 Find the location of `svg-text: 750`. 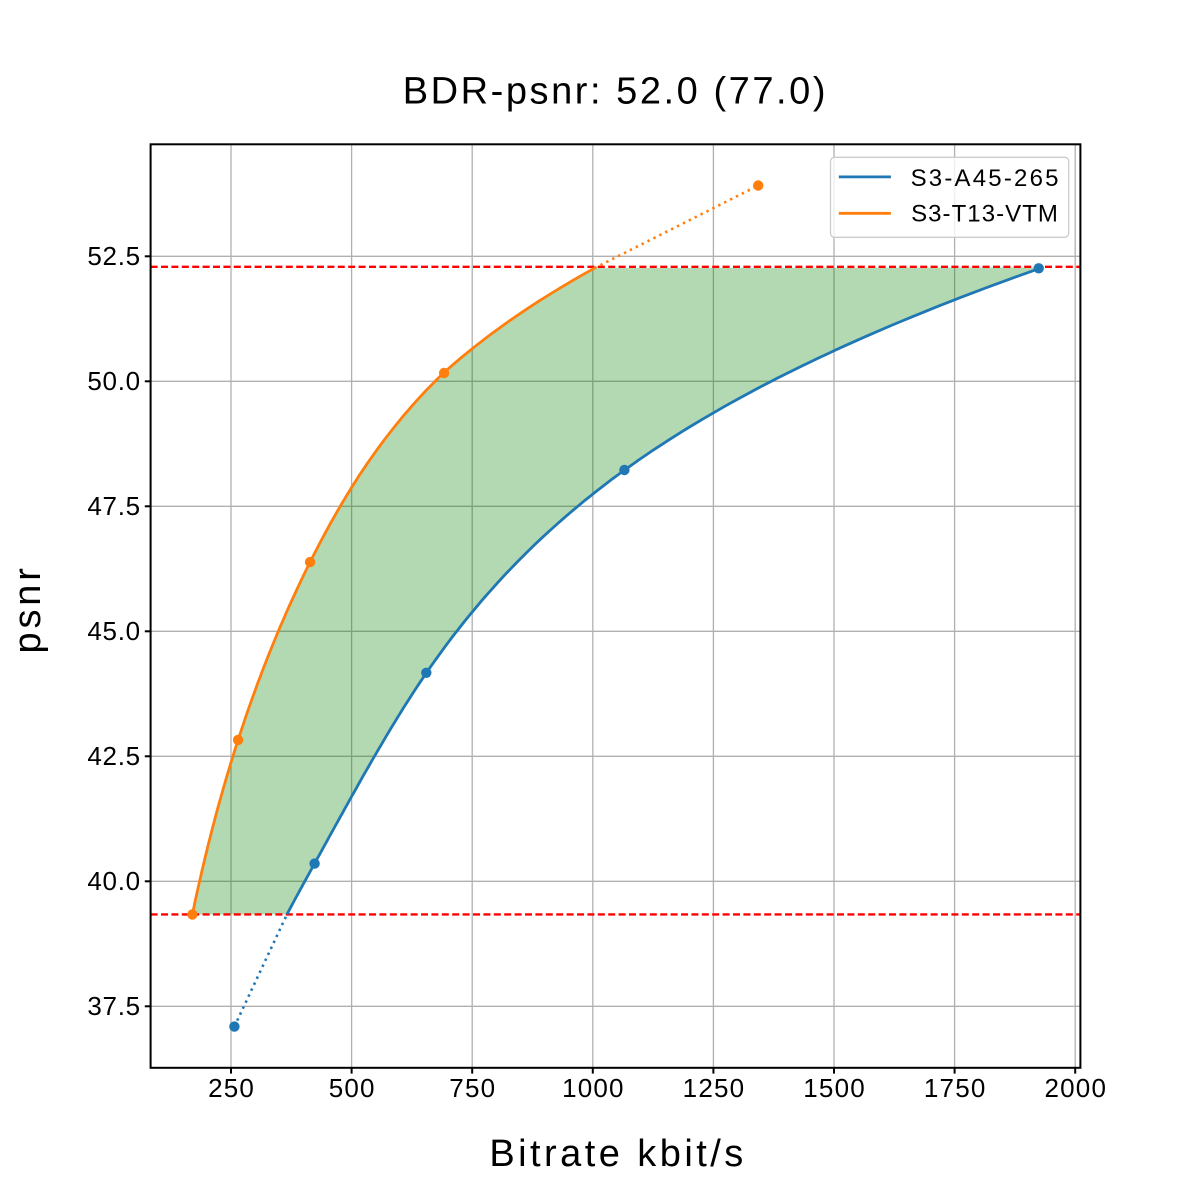

svg-text: 750 is located at coordinates (472, 1088).